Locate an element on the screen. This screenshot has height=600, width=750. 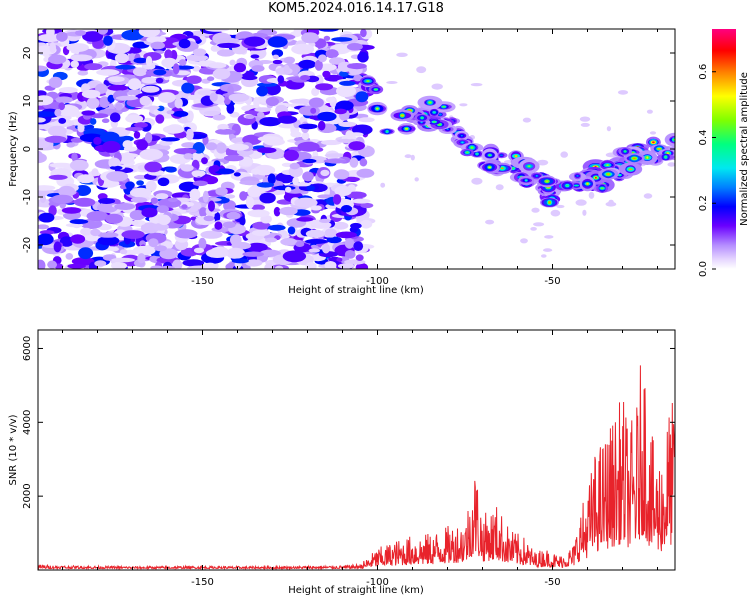
colorbar-tick-label: 0.0 is located at coordinates (703, 269).